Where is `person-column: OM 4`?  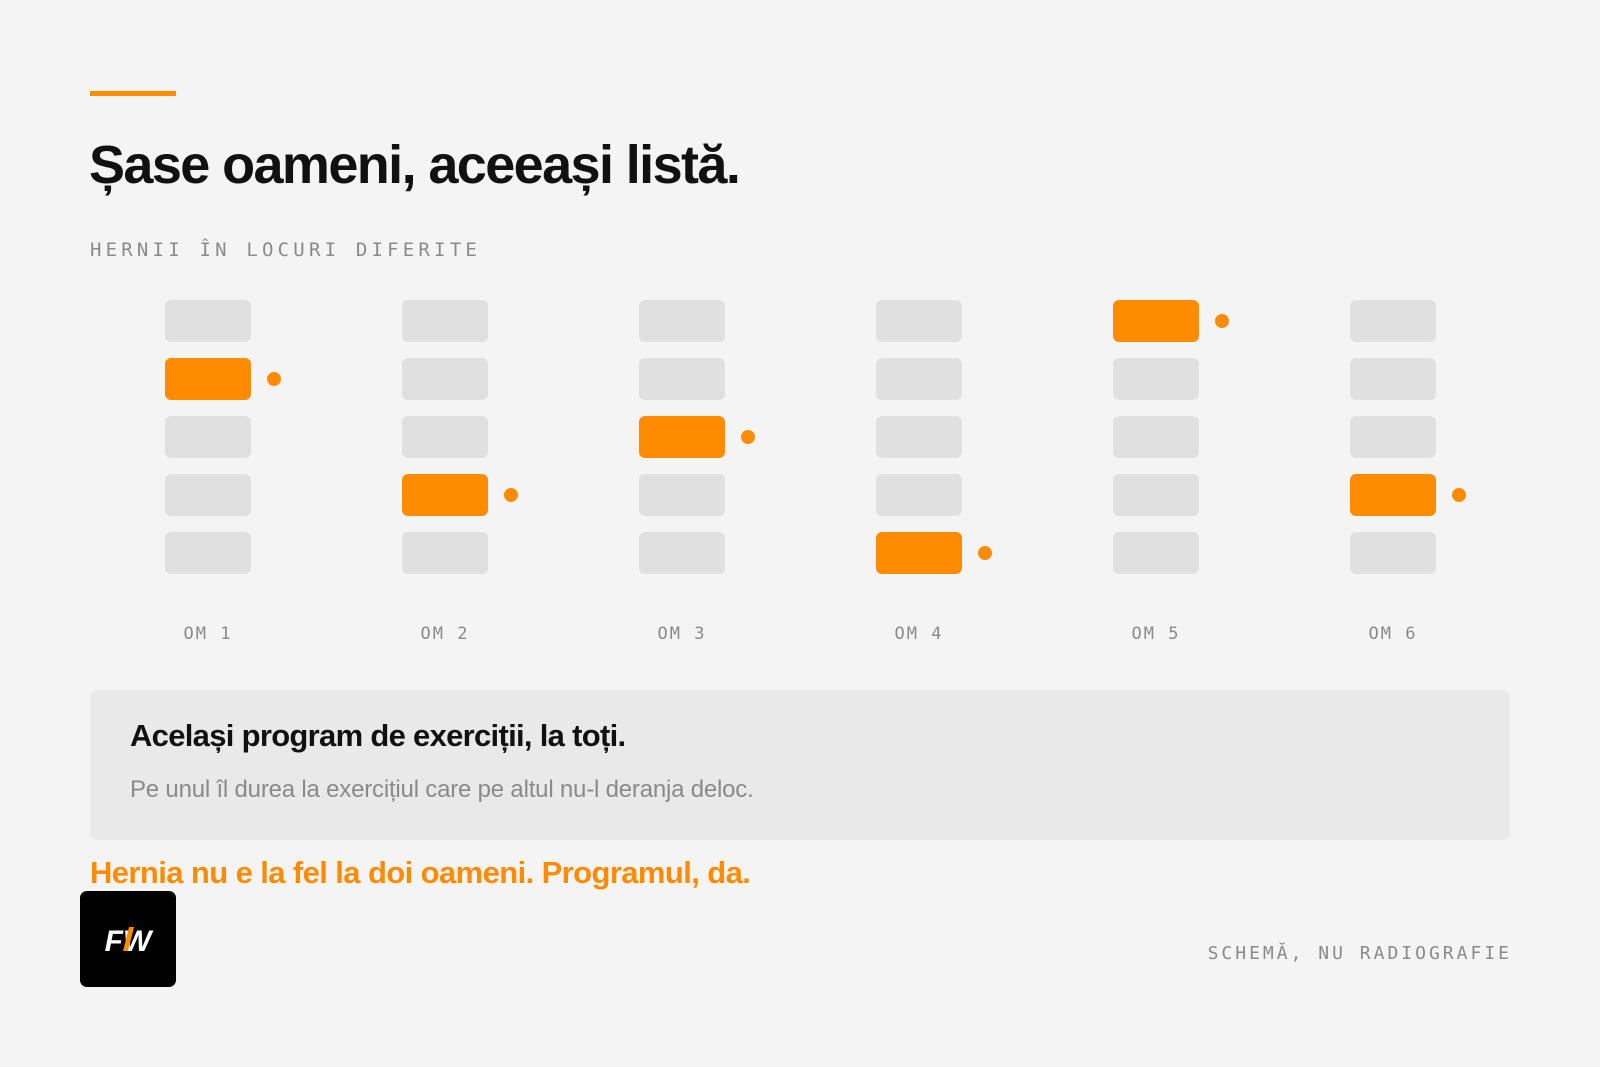 person-column: OM 4 is located at coordinates (956, 330).